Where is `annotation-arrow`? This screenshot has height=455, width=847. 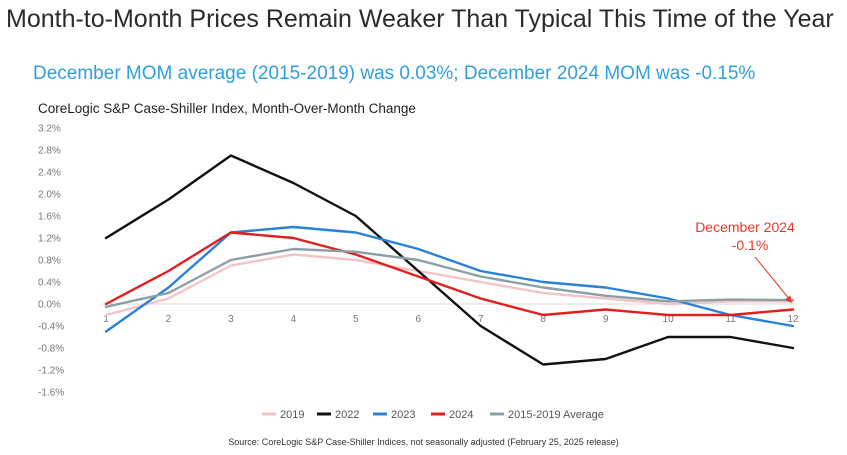
annotation-arrow is located at coordinates (773, 279).